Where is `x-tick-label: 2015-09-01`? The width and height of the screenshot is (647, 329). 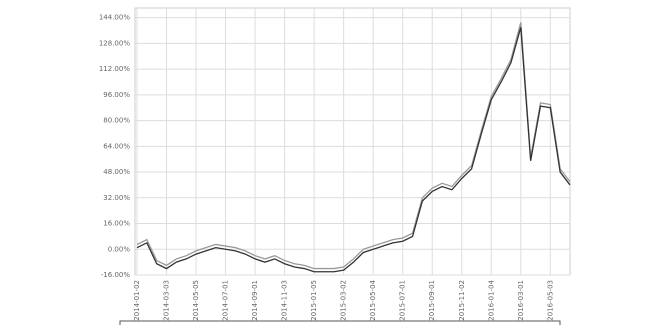 x-tick-label: 2015-09-01 is located at coordinates (432, 300).